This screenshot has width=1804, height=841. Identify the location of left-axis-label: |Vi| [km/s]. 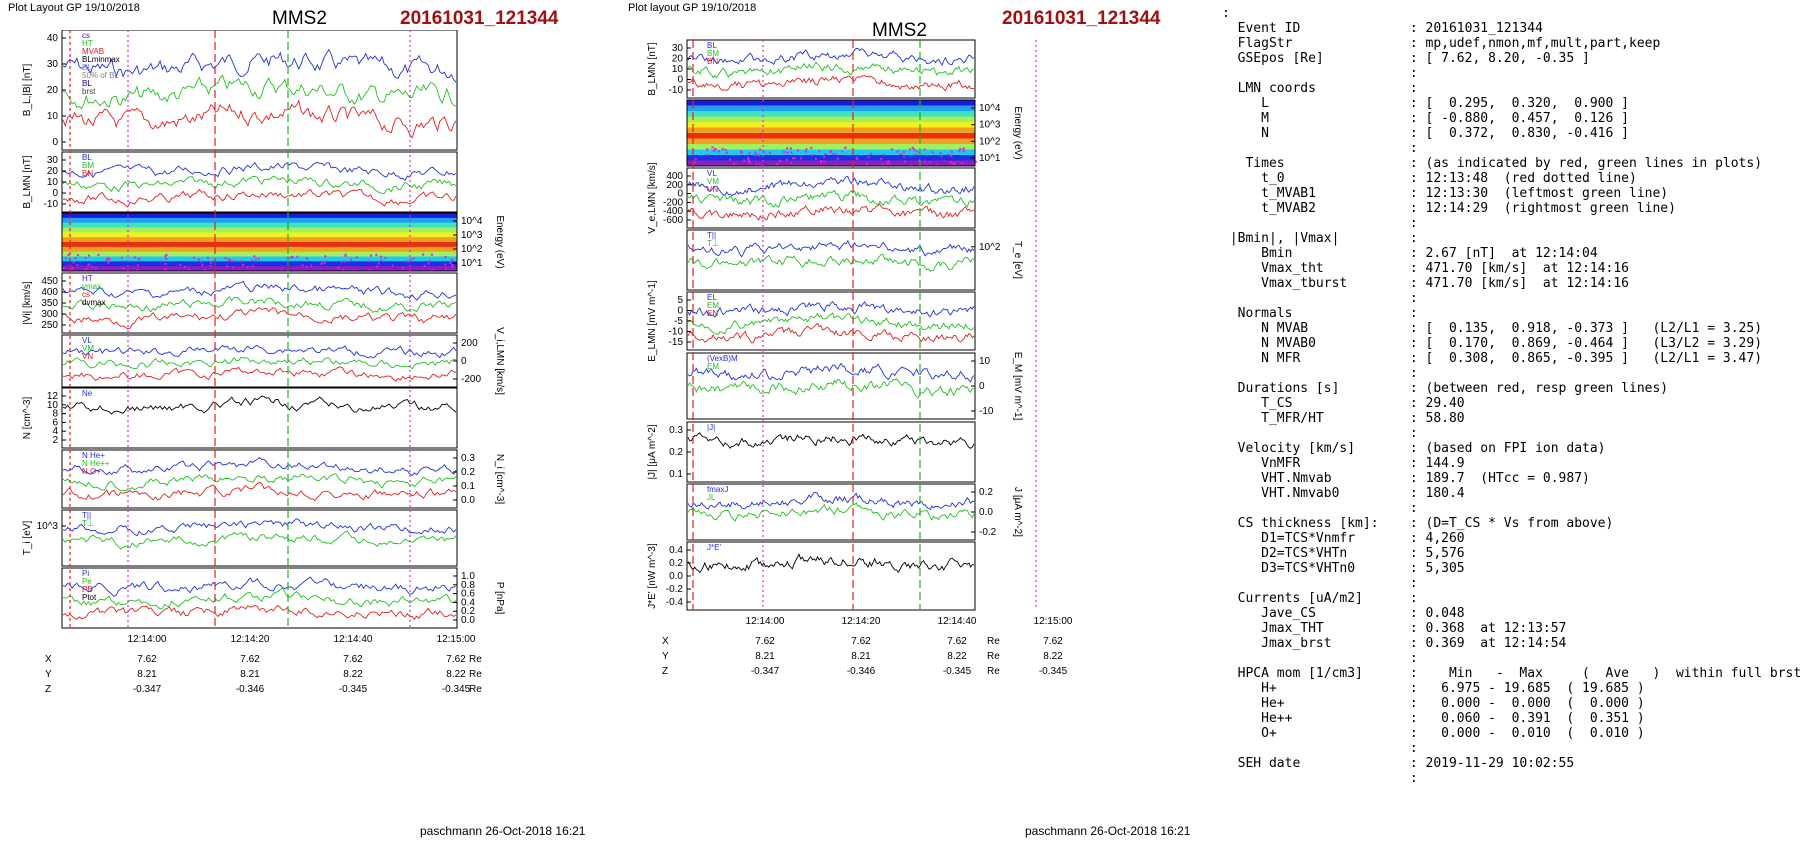
(27, 303).